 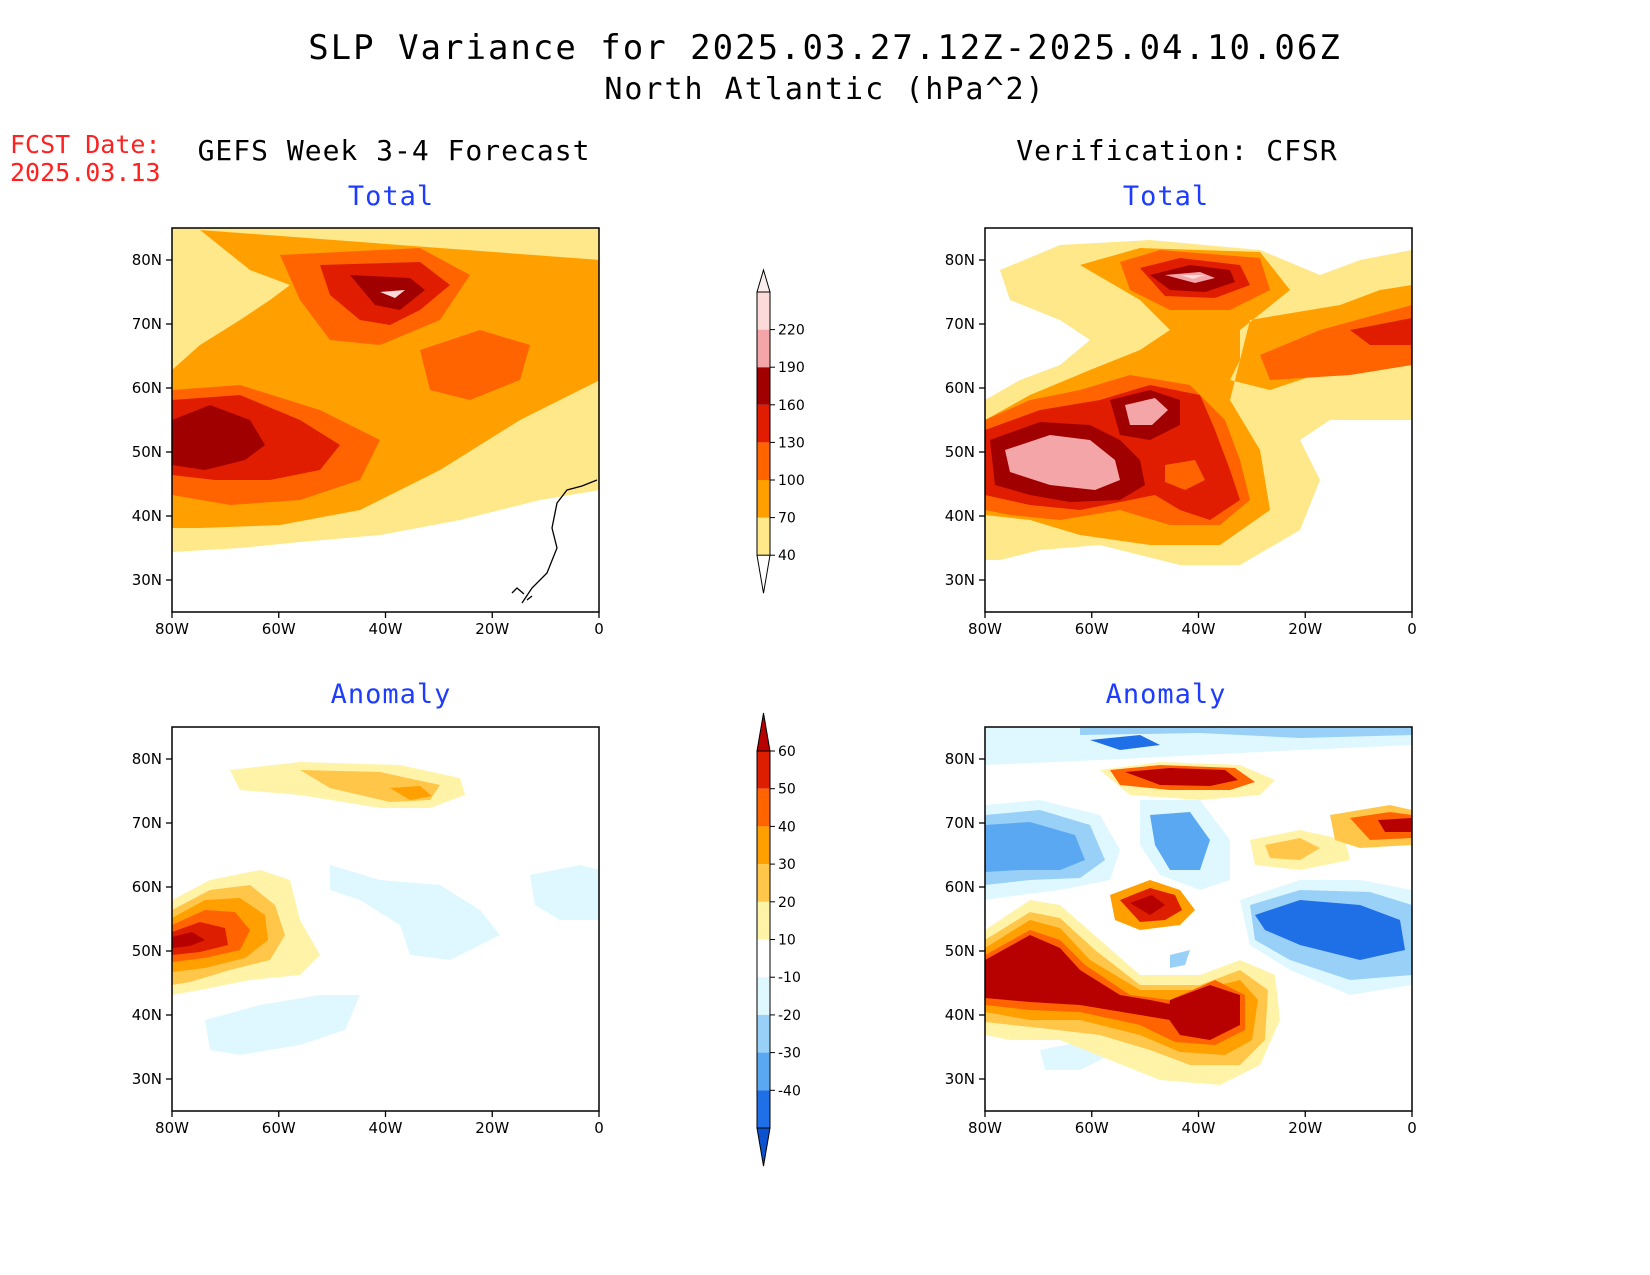 I want to click on fcst-date-value: 2025.03.13, so click(x=85, y=172).